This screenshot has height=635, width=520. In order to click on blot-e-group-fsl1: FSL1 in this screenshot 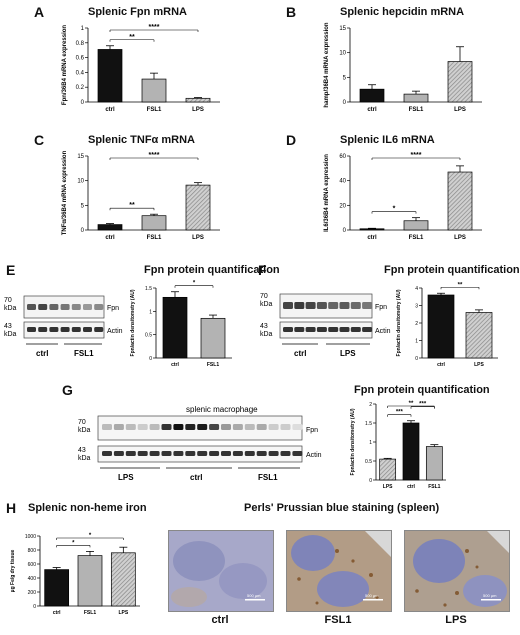, I will do `click(84, 353)`.